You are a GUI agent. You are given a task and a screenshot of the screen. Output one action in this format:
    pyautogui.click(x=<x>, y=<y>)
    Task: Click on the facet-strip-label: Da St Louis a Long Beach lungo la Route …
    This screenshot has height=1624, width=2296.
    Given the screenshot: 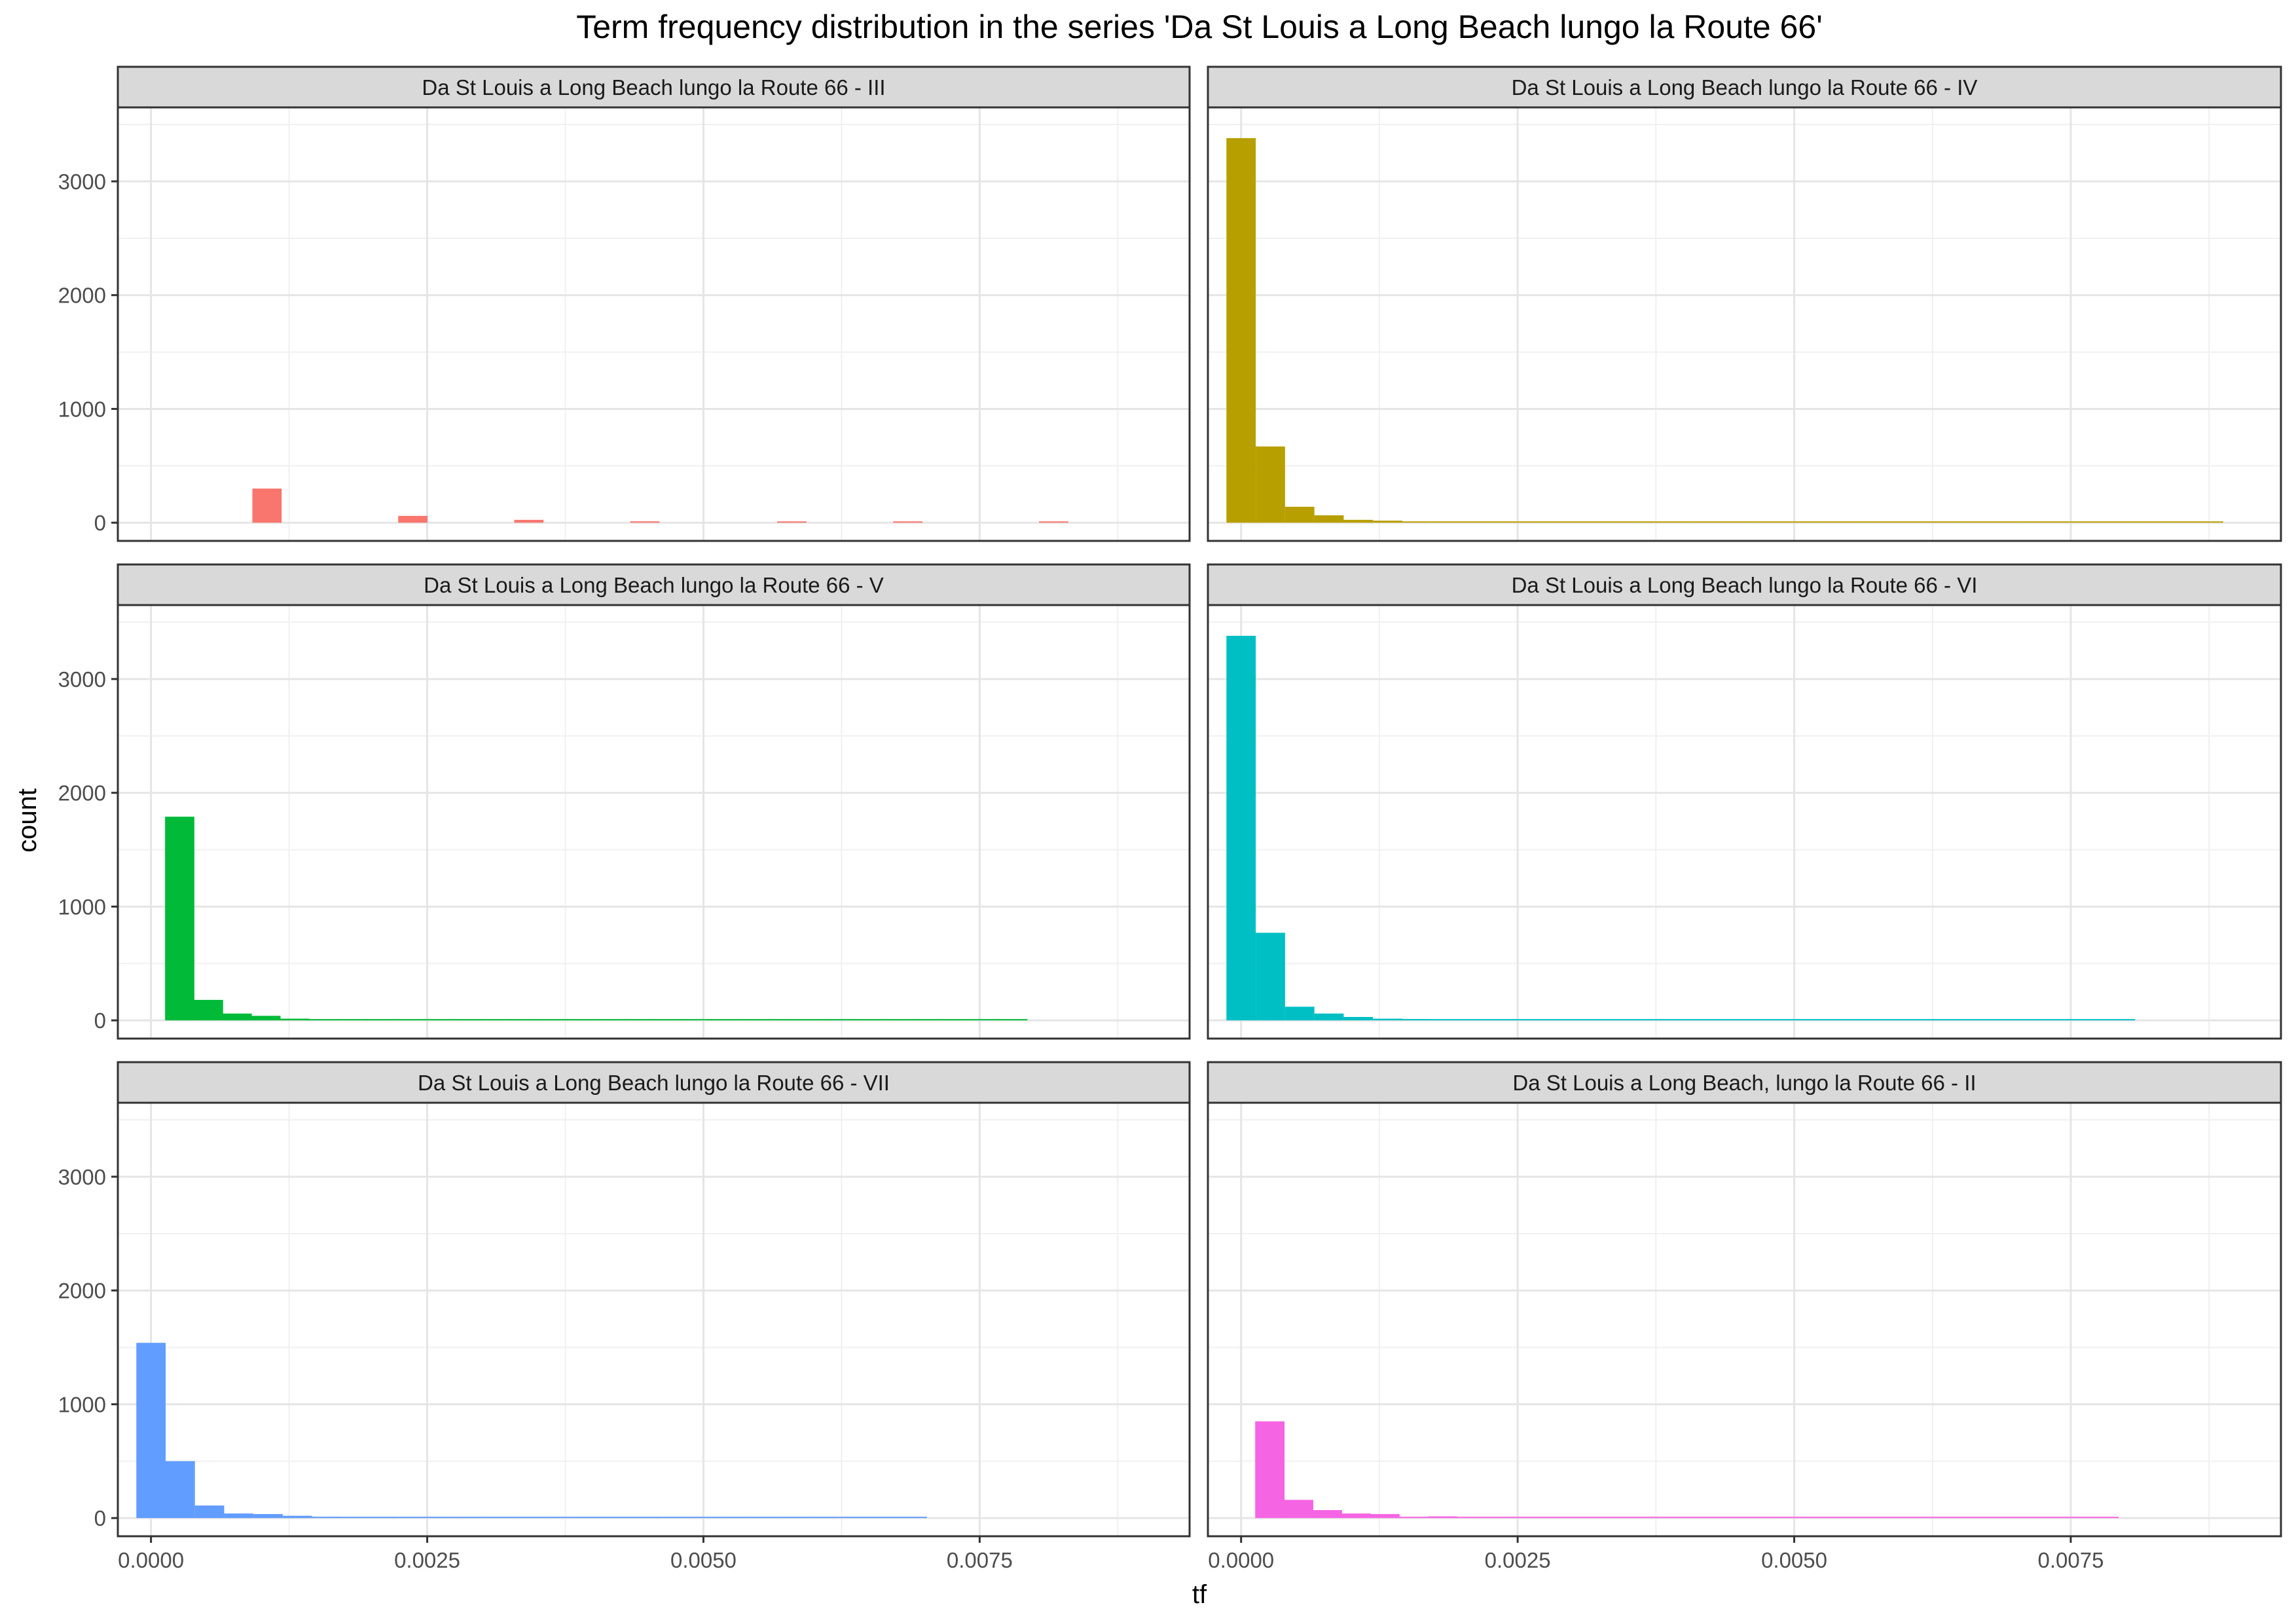 What is the action you would take?
    pyautogui.click(x=654, y=1083)
    